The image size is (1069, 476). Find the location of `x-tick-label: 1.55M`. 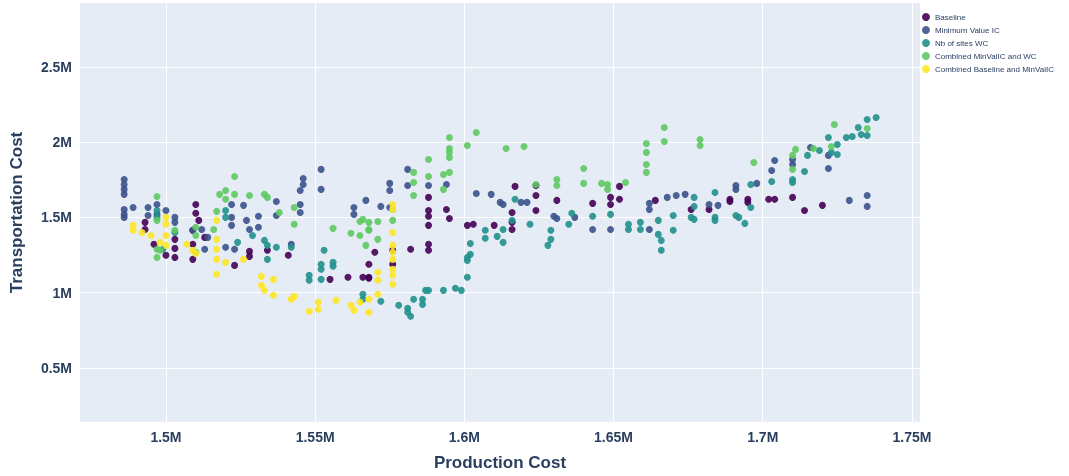

x-tick-label: 1.55M is located at coordinates (315, 437).